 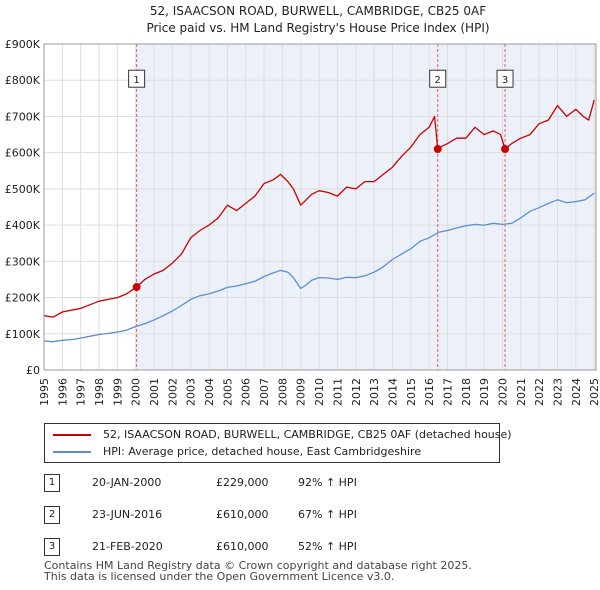 I want to click on x-tick-label: 2005, so click(x=227, y=392).